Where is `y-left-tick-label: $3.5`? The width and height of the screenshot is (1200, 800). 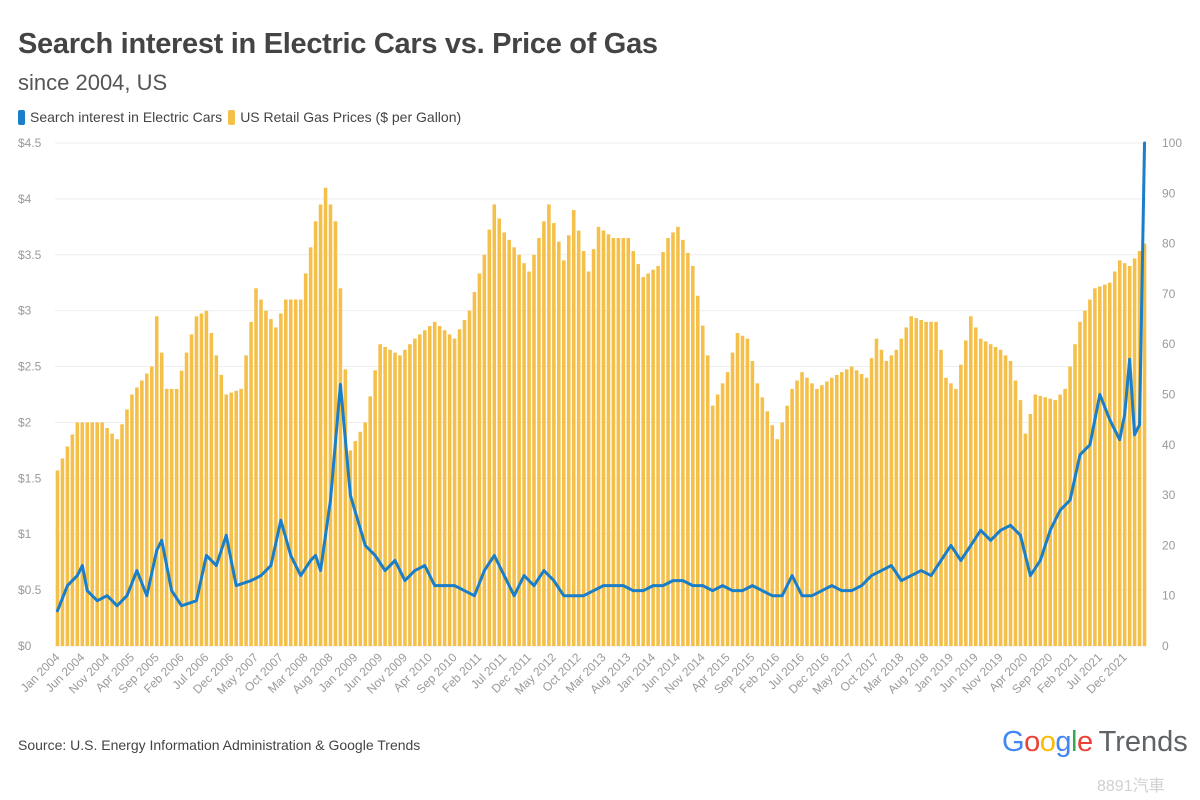 y-left-tick-label: $3.5 is located at coordinates (30, 255).